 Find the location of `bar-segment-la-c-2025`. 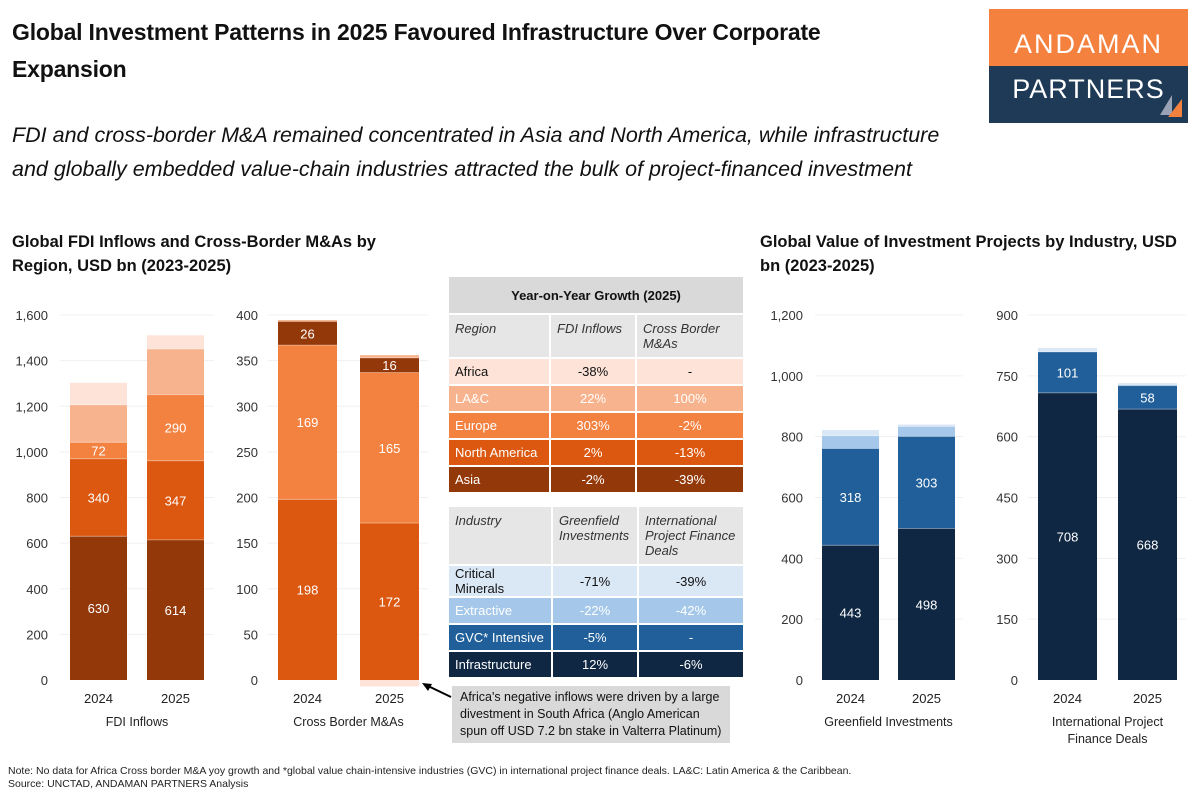

bar-segment-la-c-2025 is located at coordinates (175, 371).